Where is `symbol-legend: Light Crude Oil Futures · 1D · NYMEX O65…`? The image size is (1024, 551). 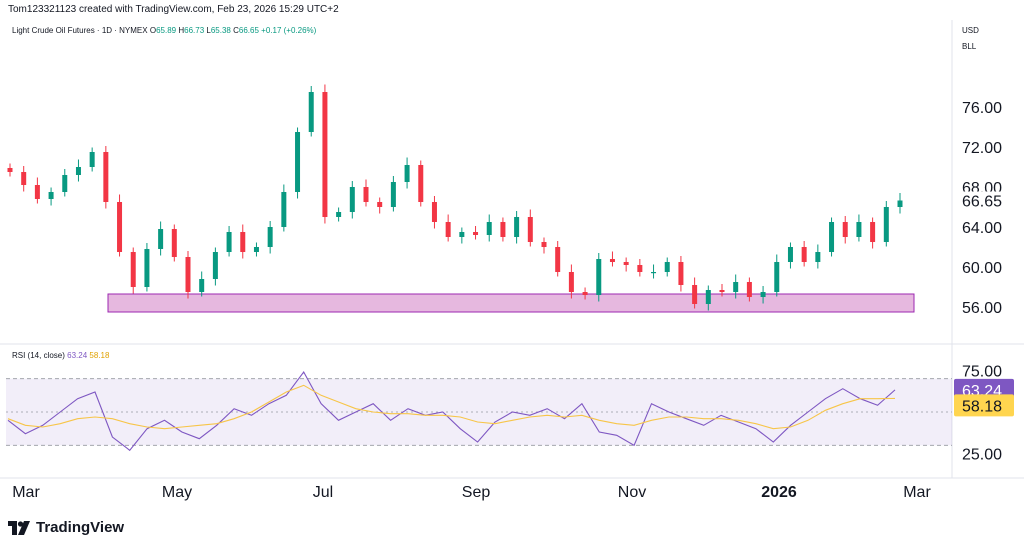 symbol-legend: Light Crude Oil Futures · 1D · NYMEX O65… is located at coordinates (164, 30).